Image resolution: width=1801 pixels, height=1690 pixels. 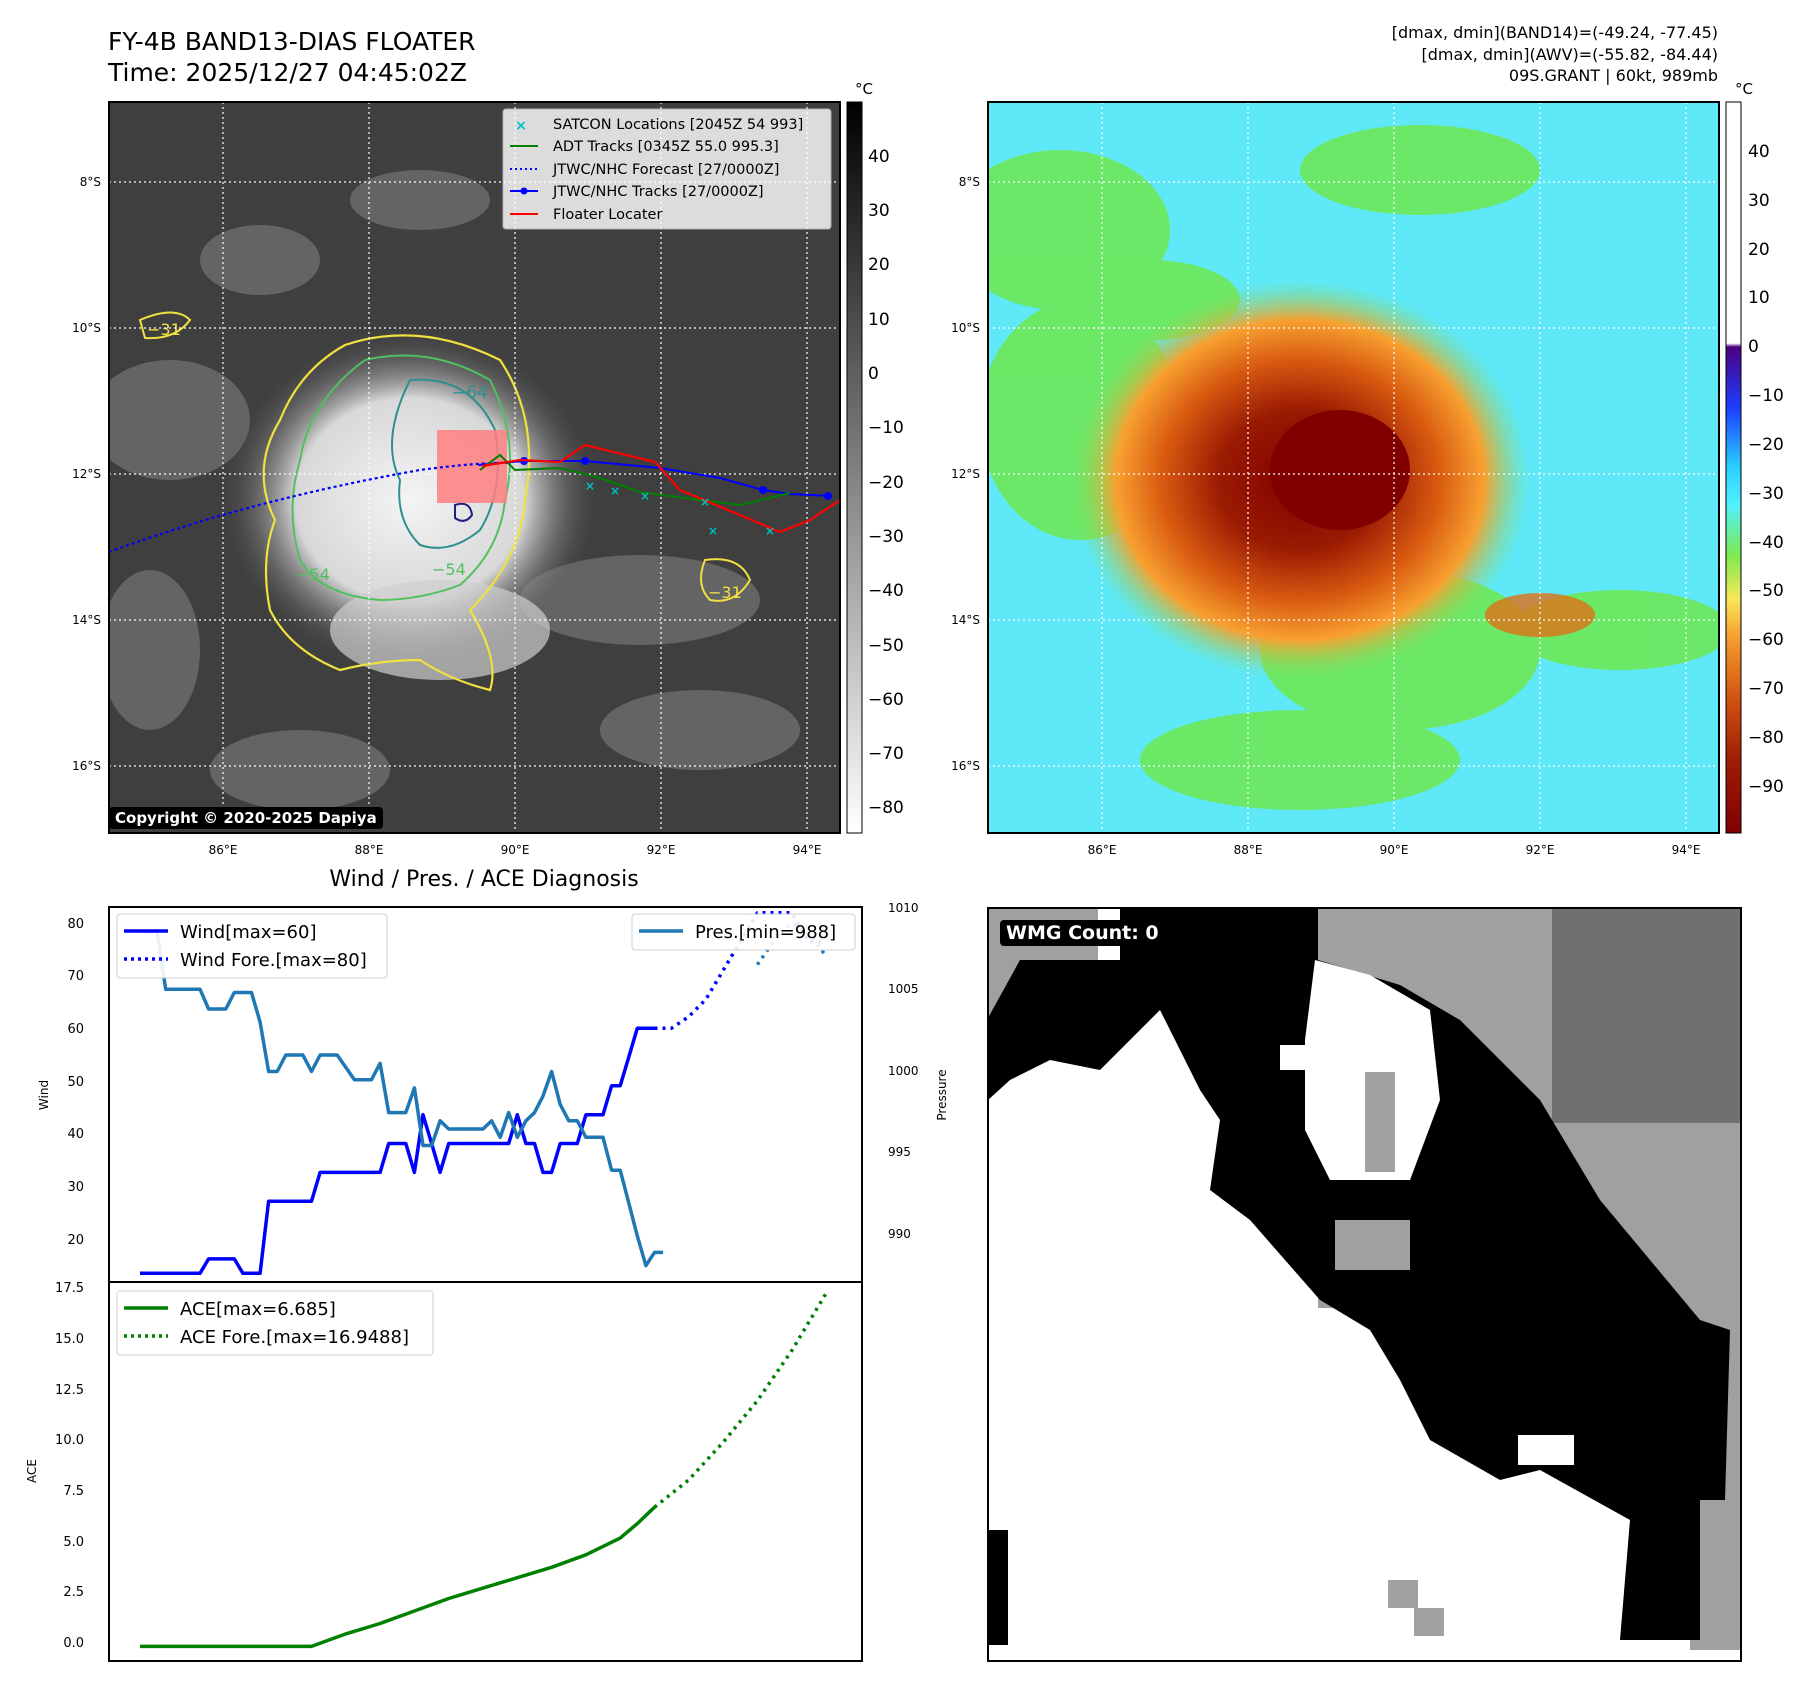 I want to click on ir-lat-labels: 8°S 10°S 12°S 14°S 16°S, so click(x=86, y=474).